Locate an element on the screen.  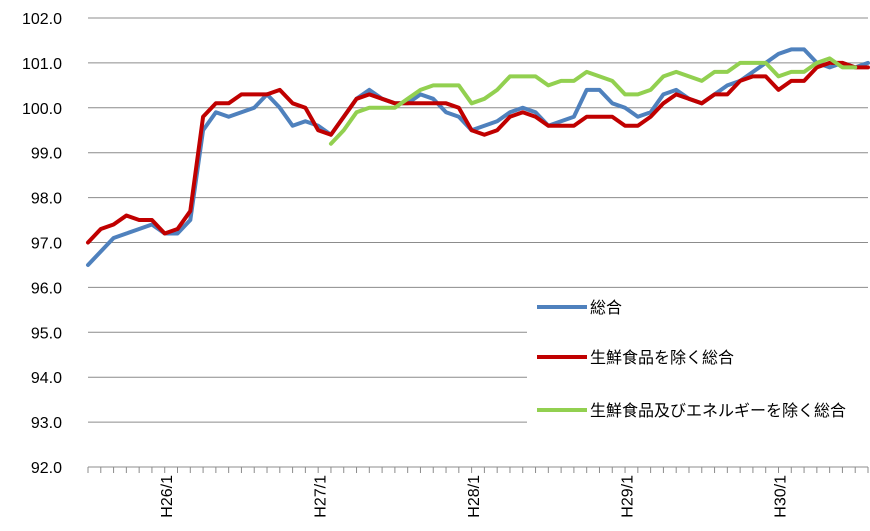
y-tick-label: 97.0 is located at coordinates (46, 244).